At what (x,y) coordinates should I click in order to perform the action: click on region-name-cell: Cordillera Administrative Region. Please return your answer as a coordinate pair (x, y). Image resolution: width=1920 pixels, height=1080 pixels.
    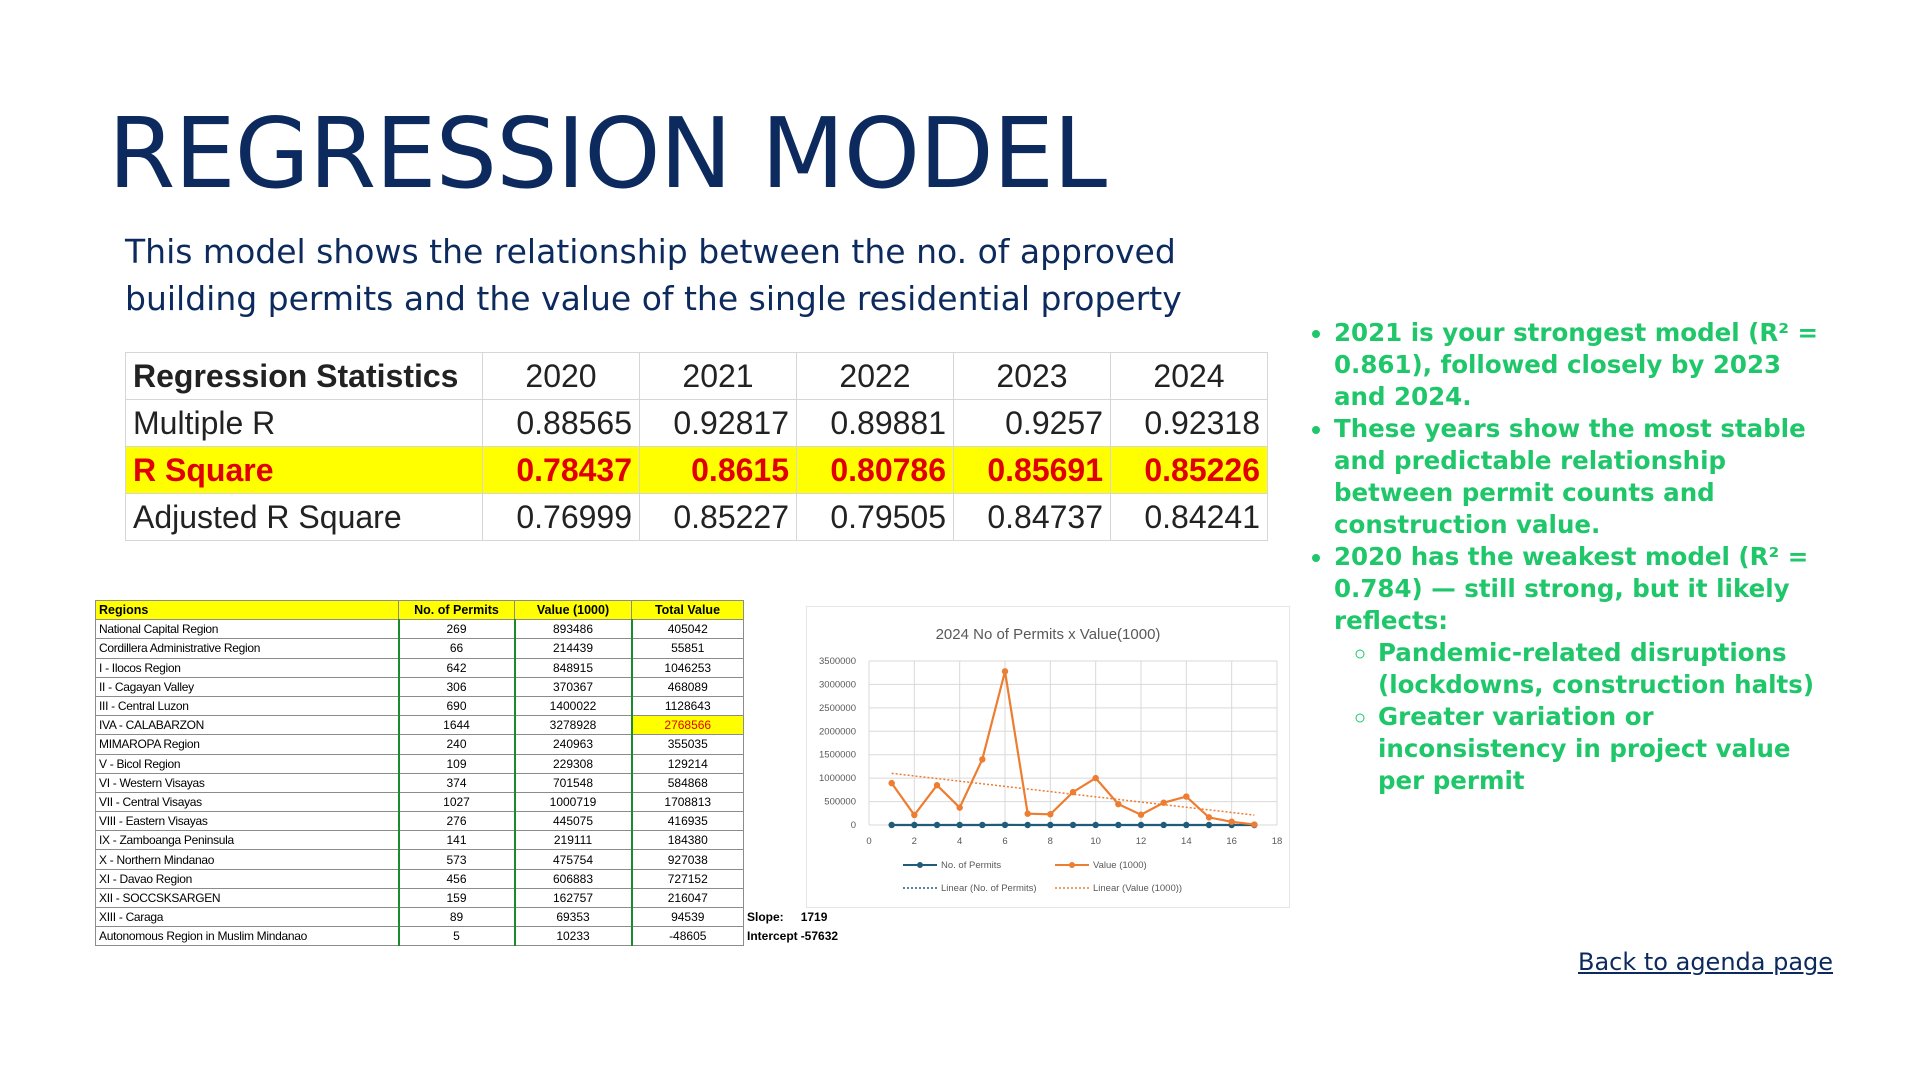
    Looking at the image, I should click on (247, 648).